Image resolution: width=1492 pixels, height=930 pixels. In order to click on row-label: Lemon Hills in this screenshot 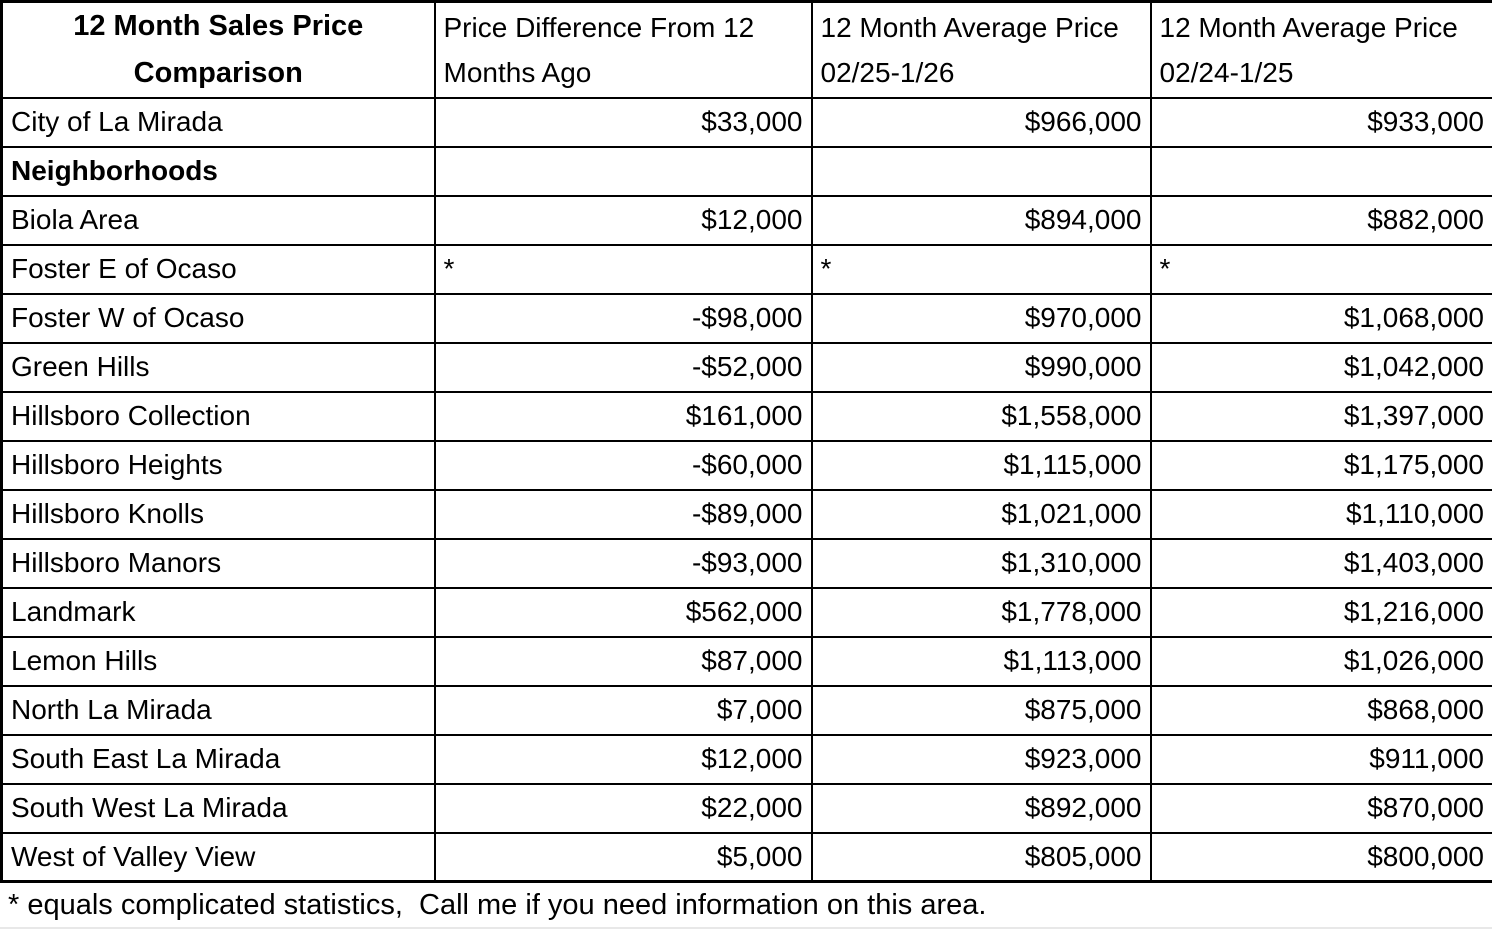, I will do `click(218, 661)`.